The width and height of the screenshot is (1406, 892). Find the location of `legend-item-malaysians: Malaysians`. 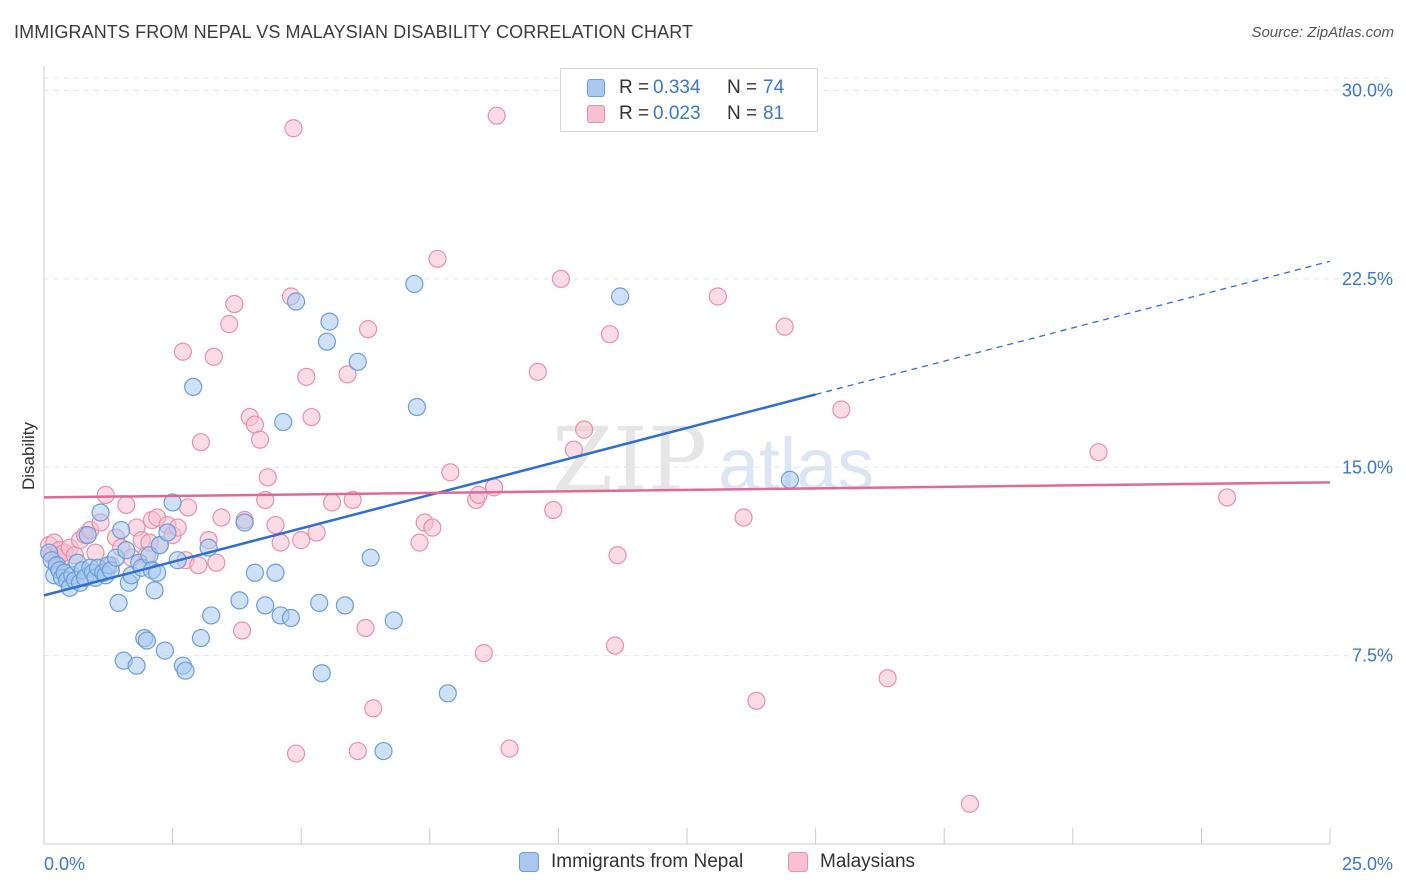

legend-item-malaysians: Malaysians is located at coordinates (851, 862).